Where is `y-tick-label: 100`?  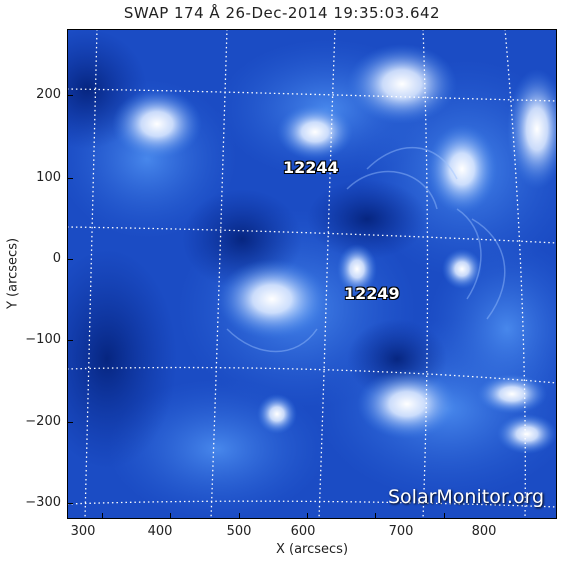 y-tick-label: 100 is located at coordinates (48, 177).